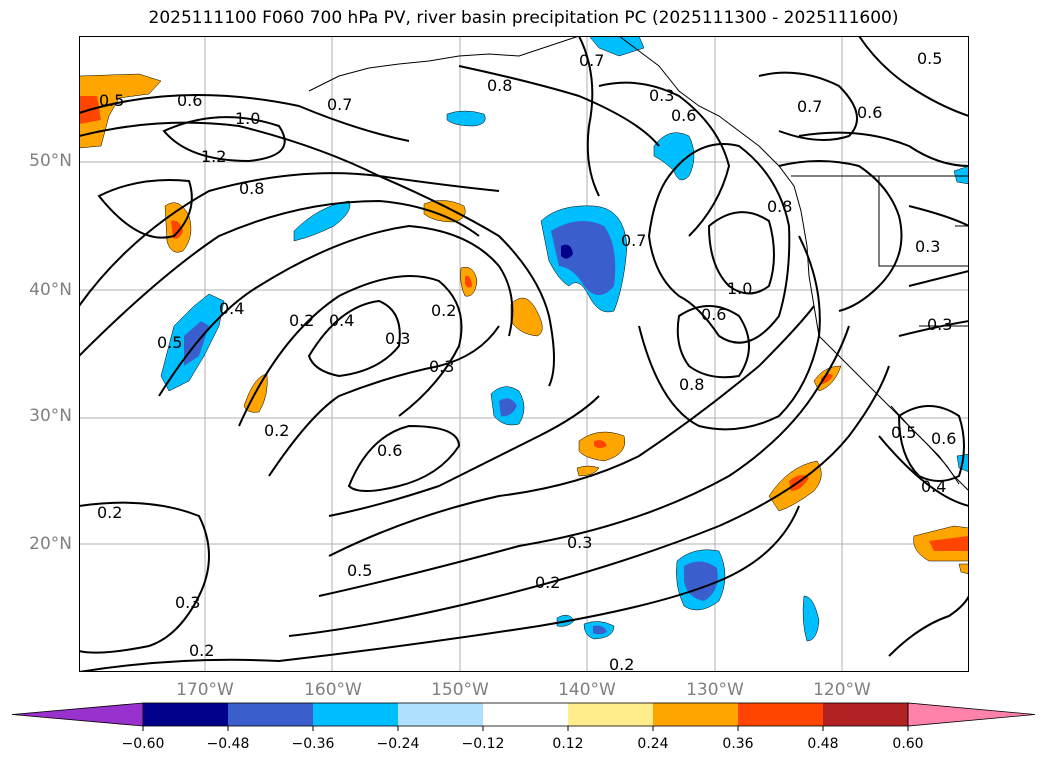 The image size is (1047, 765). Describe the element at coordinates (333, 690) in the screenshot. I see `lon-label-160w: 160°W` at that location.